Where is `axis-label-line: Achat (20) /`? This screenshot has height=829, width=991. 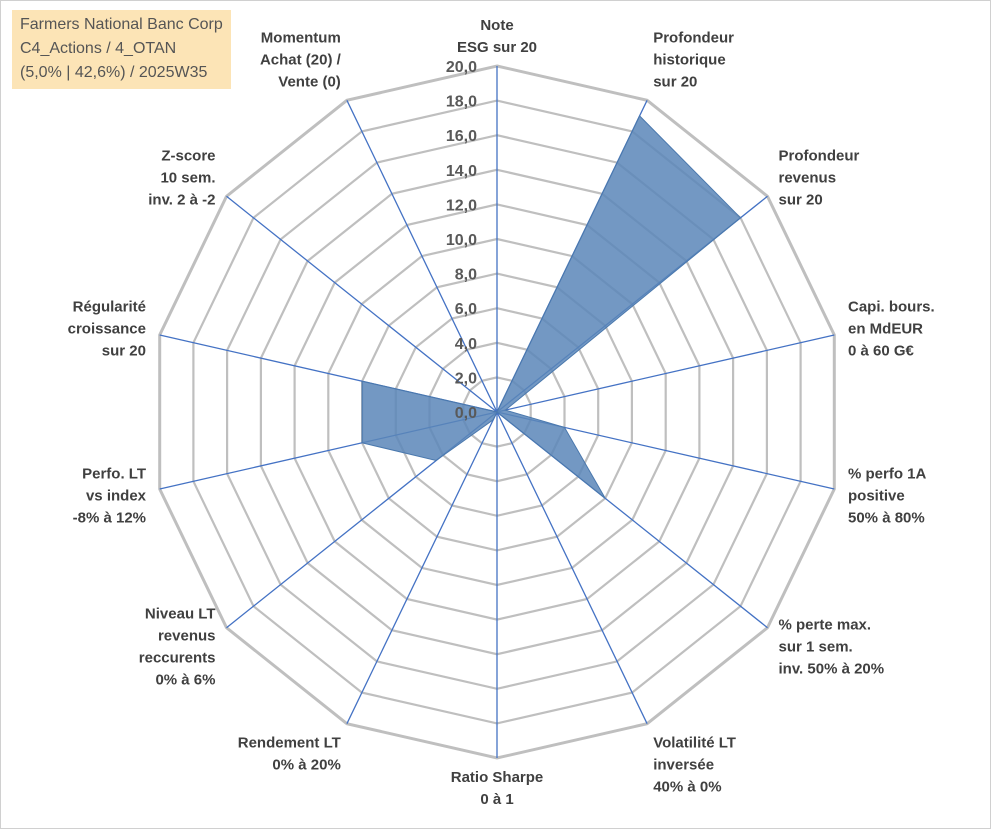 axis-label-line: Achat (20) / is located at coordinates (301, 59).